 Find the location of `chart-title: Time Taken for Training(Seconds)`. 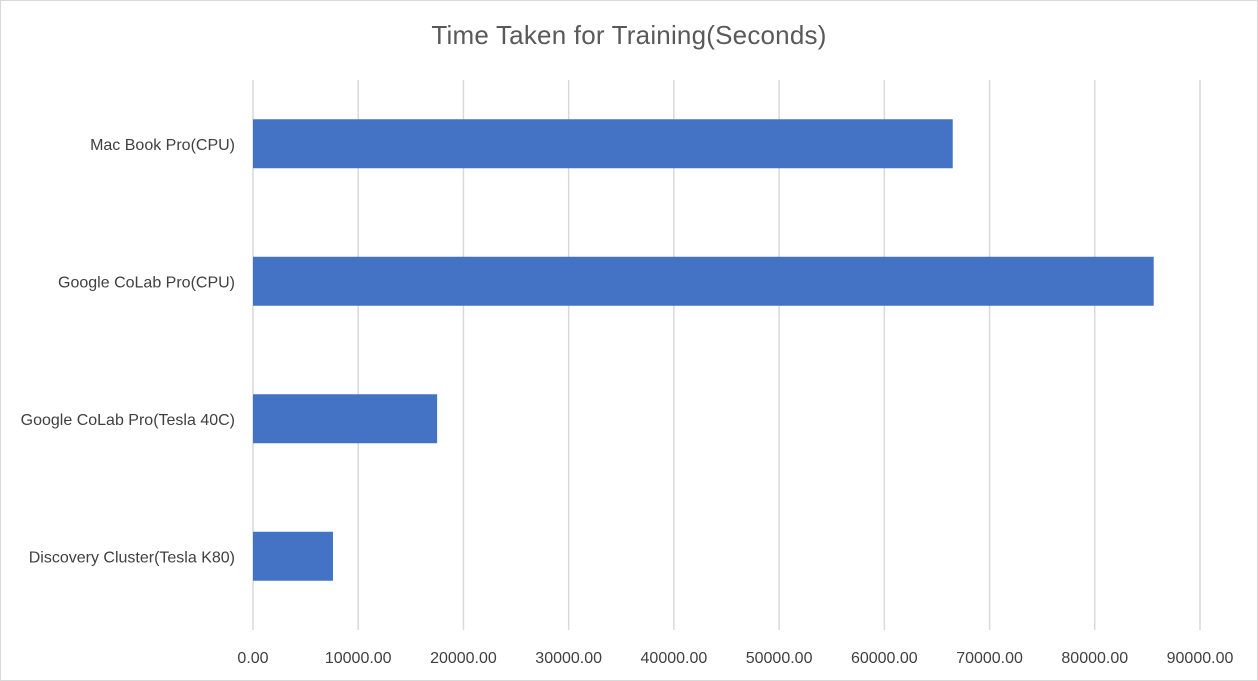

chart-title: Time Taken for Training(Seconds) is located at coordinates (629, 35).